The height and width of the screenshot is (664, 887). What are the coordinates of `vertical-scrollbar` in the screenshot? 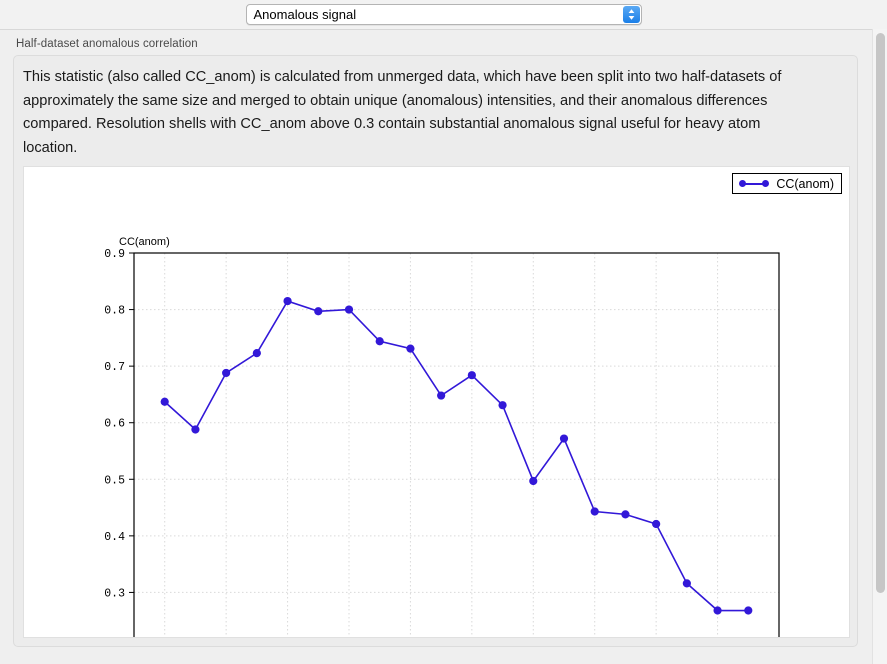 It's located at (879, 346).